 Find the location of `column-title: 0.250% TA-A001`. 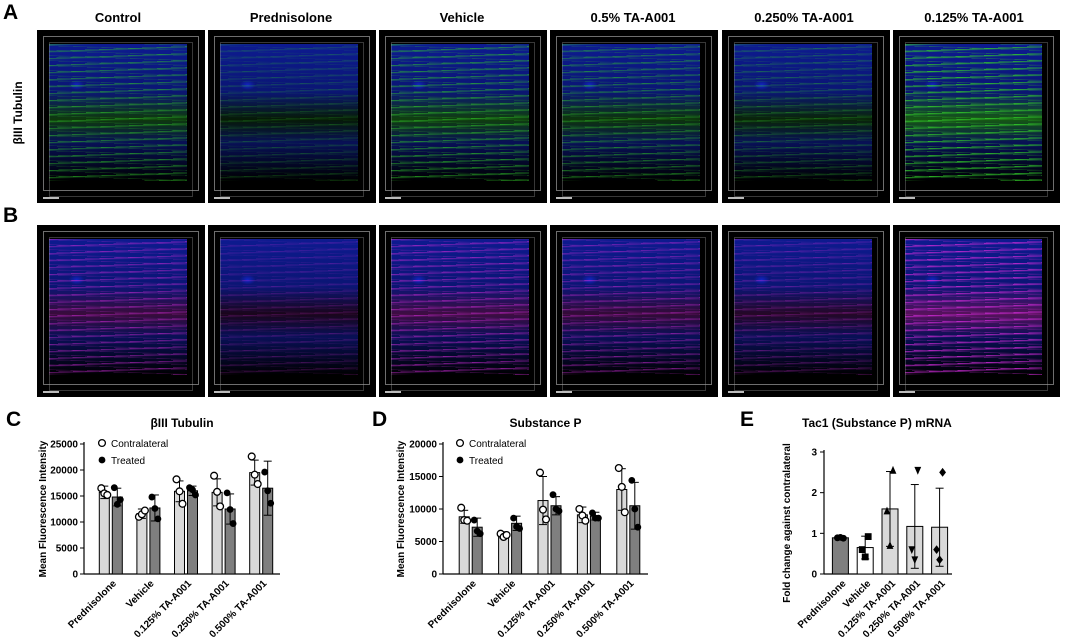

column-title: 0.250% TA-A001 is located at coordinates (804, 17).